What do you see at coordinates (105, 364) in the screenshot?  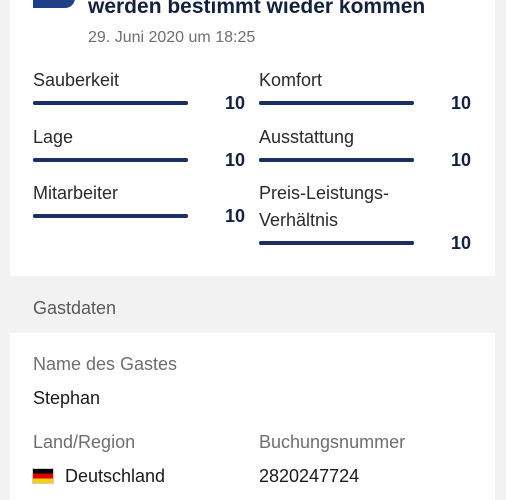 I see `guest-name-label: Name des Gastes` at bounding box center [105, 364].